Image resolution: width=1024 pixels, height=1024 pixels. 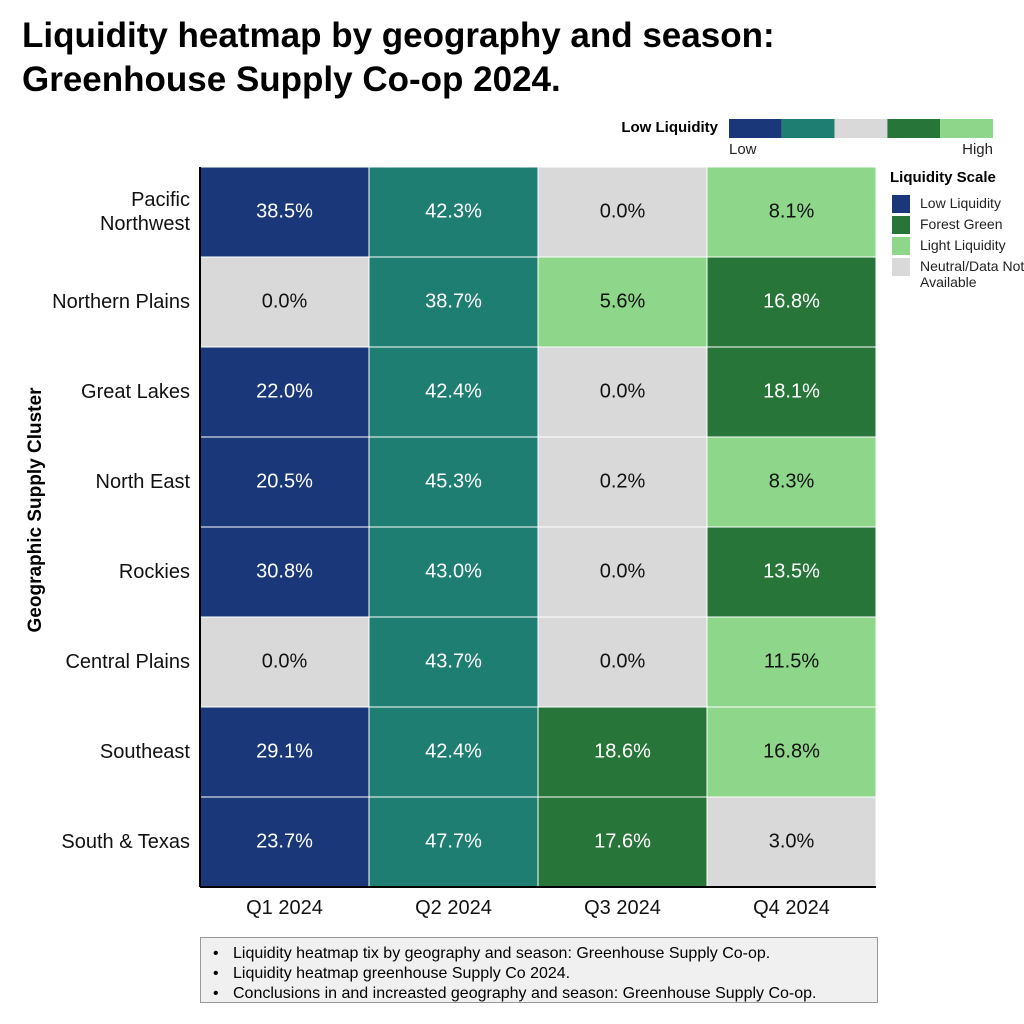 What do you see at coordinates (453, 661) in the screenshot?
I see `cell-label: 43.7%` at bounding box center [453, 661].